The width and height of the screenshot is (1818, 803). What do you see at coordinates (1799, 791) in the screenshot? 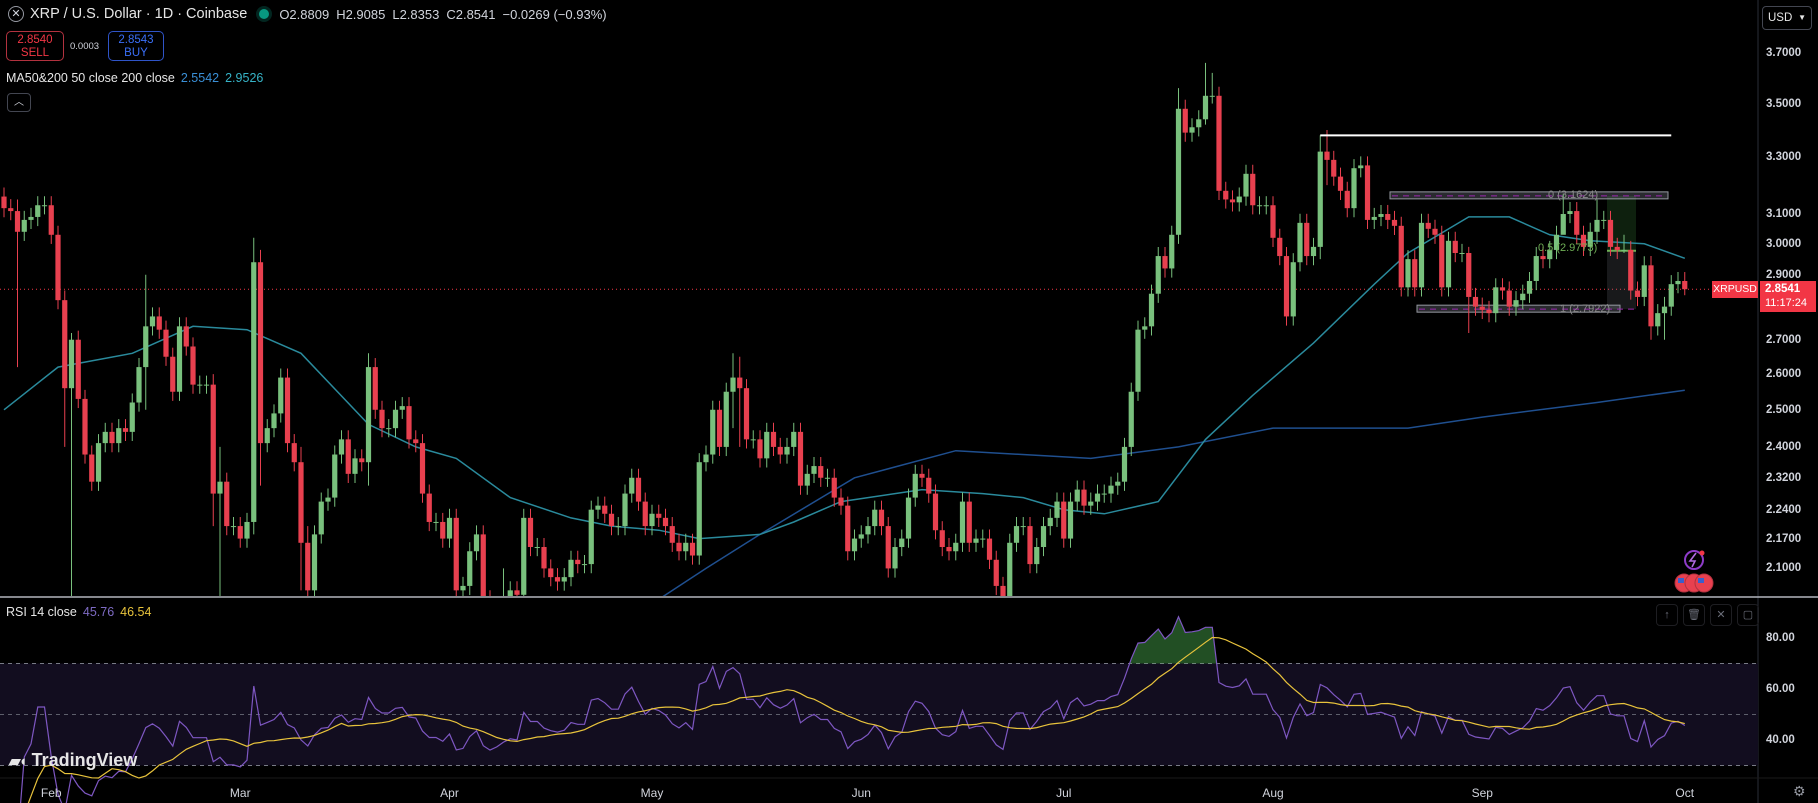
I see `settings-gear-icon: ⚙` at bounding box center [1799, 791].